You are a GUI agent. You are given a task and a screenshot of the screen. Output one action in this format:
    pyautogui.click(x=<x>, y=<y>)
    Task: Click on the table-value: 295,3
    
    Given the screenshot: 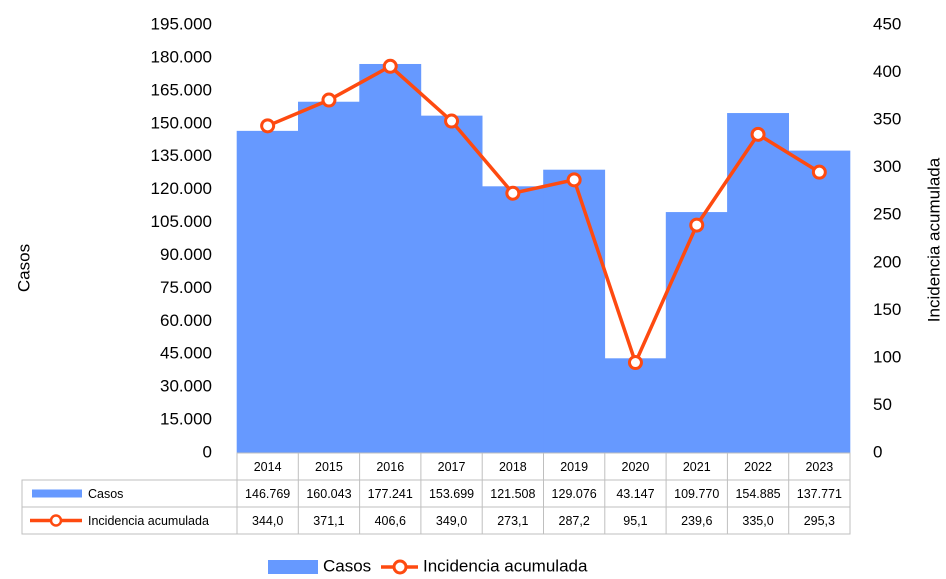 What is the action you would take?
    pyautogui.click(x=819, y=521)
    